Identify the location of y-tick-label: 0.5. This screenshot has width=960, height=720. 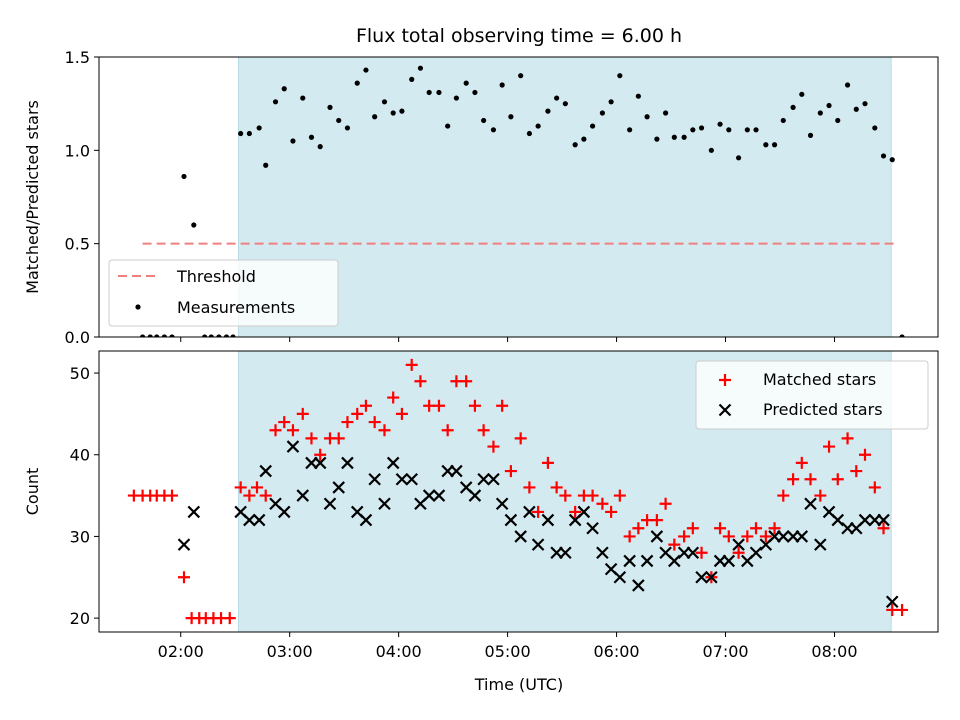
(77, 244).